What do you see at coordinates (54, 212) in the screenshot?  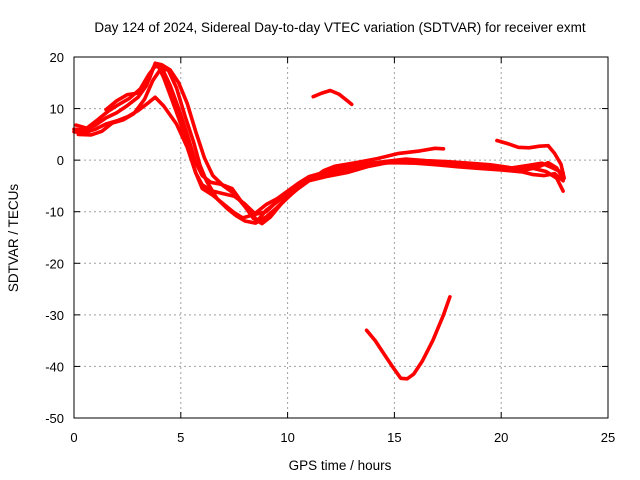 I see `y-tick-label: -10` at bounding box center [54, 212].